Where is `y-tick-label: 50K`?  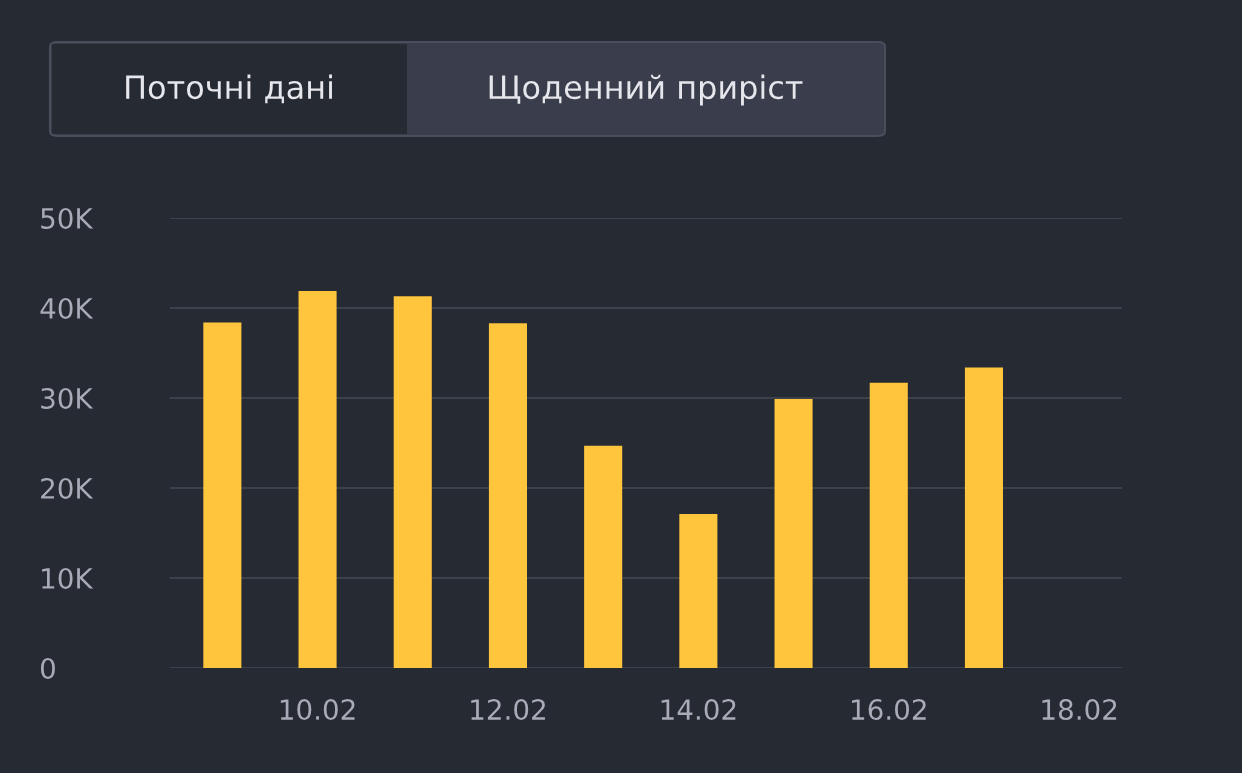 y-tick-label: 50K is located at coordinates (67, 218).